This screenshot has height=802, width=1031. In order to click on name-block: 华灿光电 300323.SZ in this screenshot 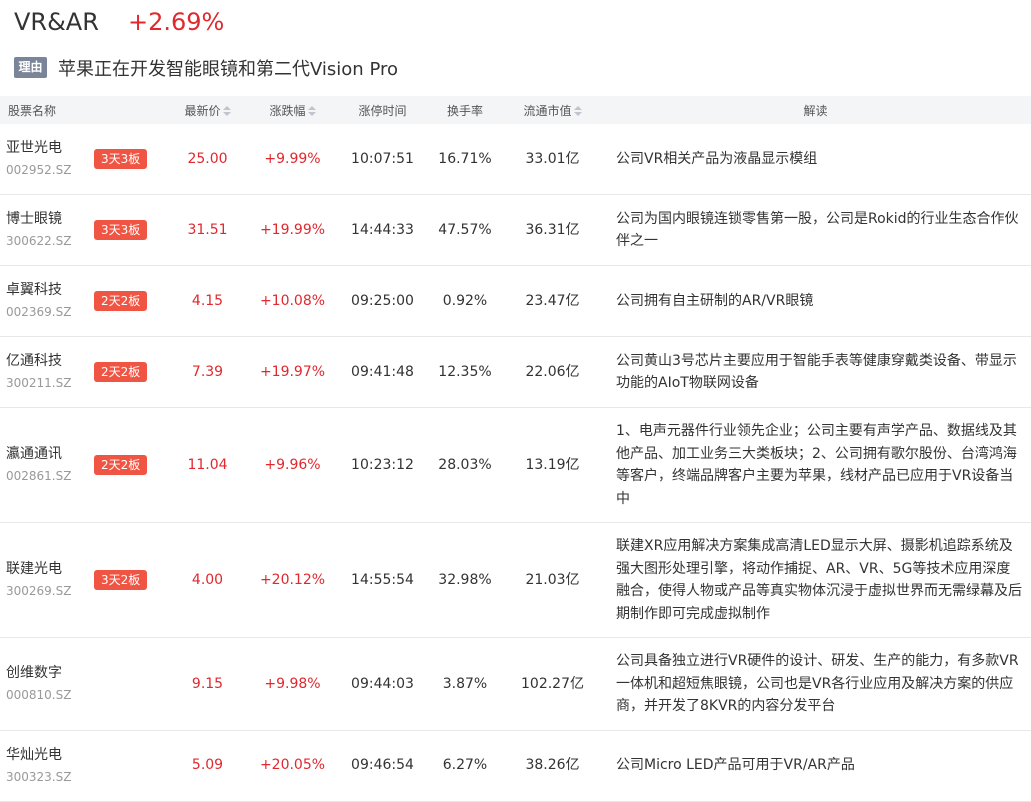, I will do `click(50, 766)`.